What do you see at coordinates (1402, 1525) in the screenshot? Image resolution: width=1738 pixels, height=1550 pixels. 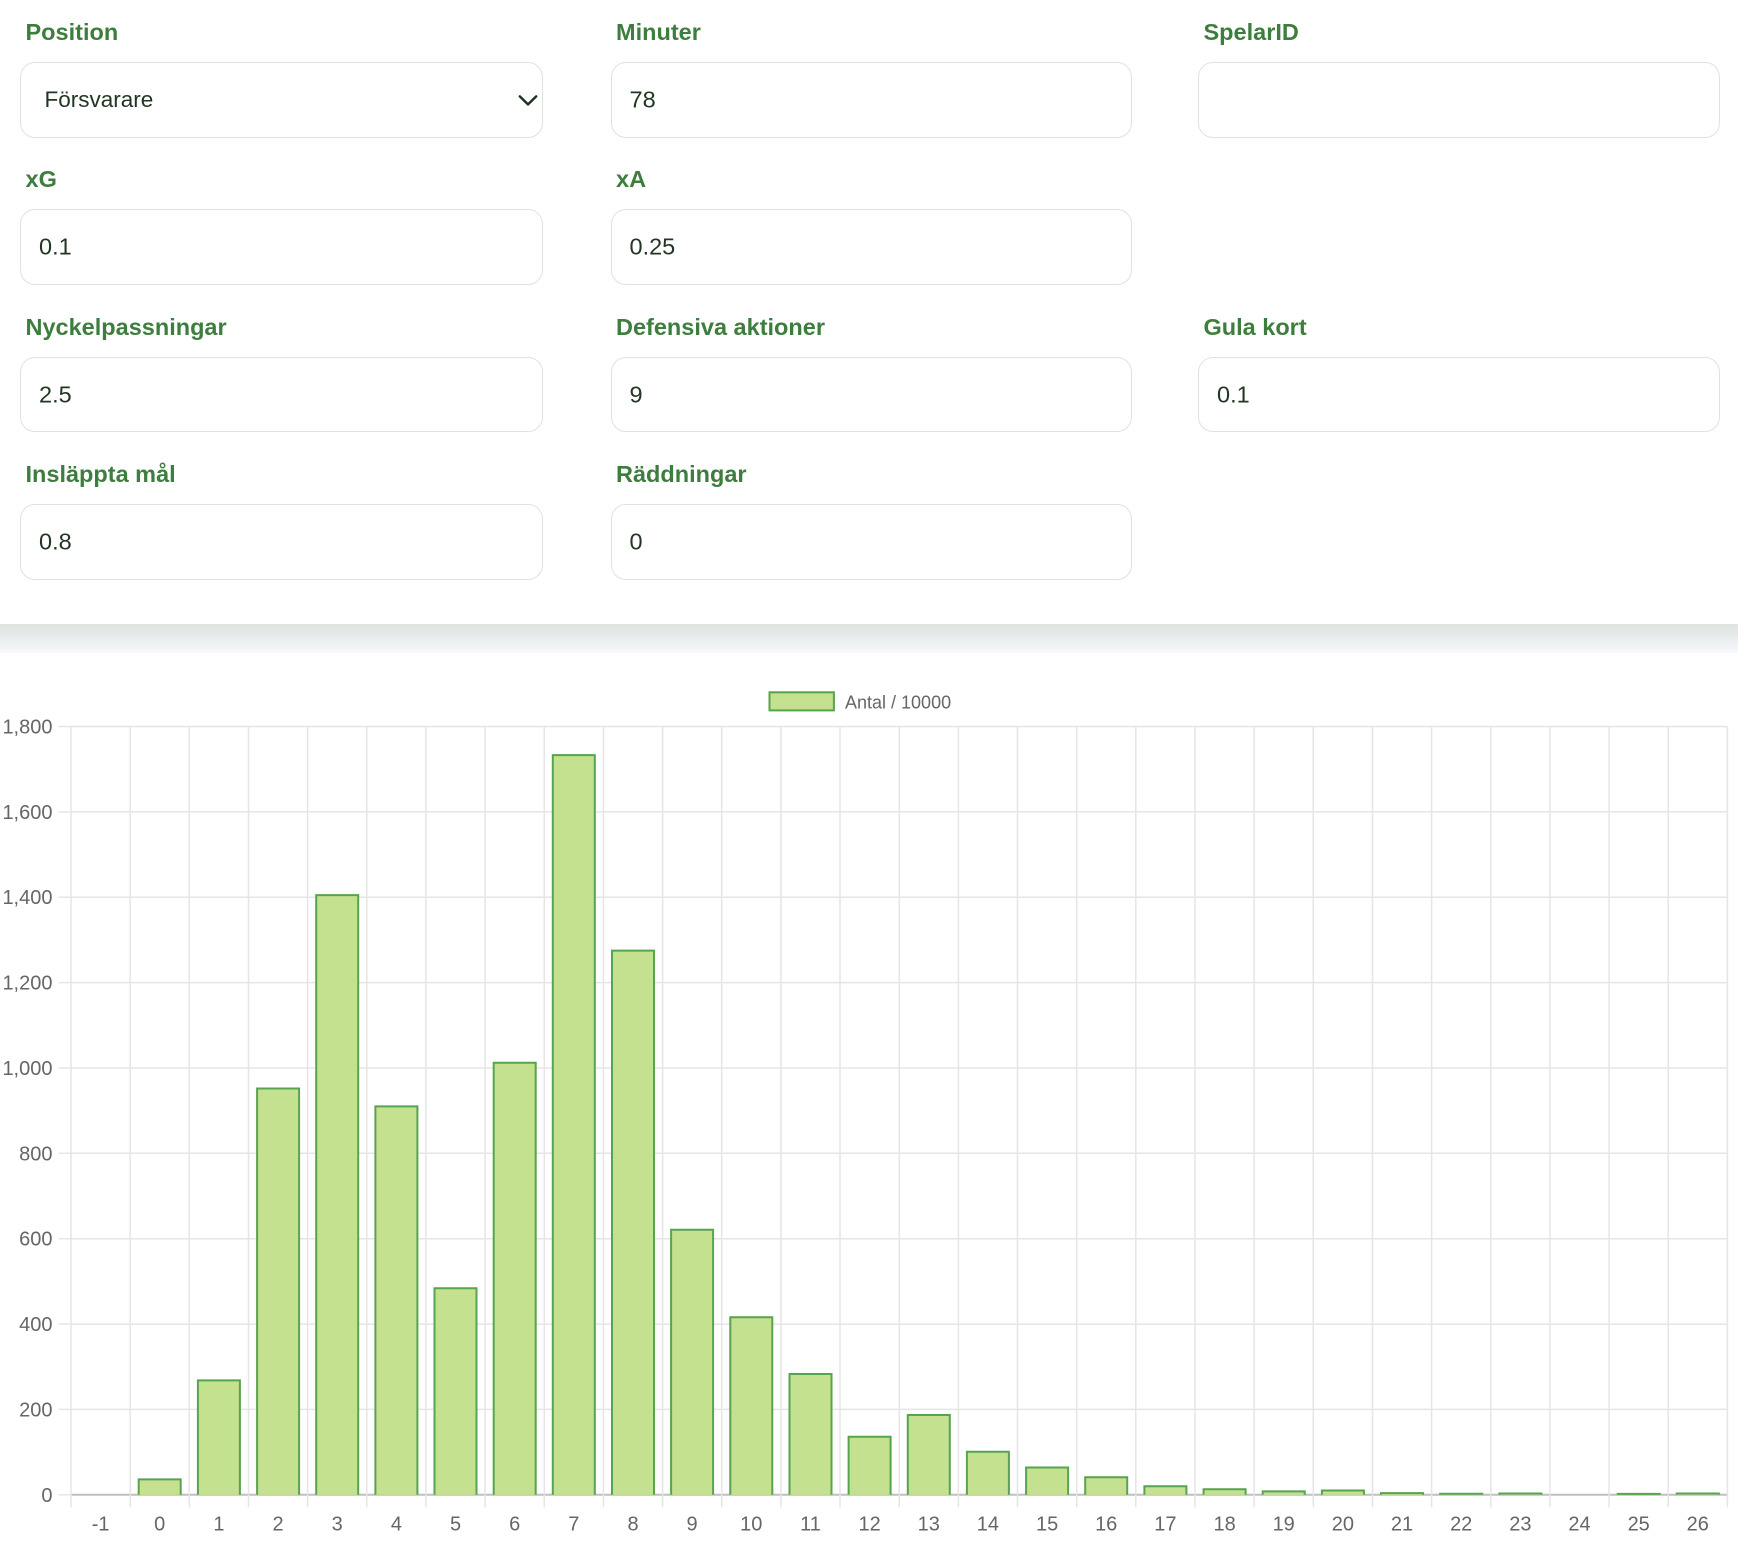 I see `svg-text: 21` at bounding box center [1402, 1525].